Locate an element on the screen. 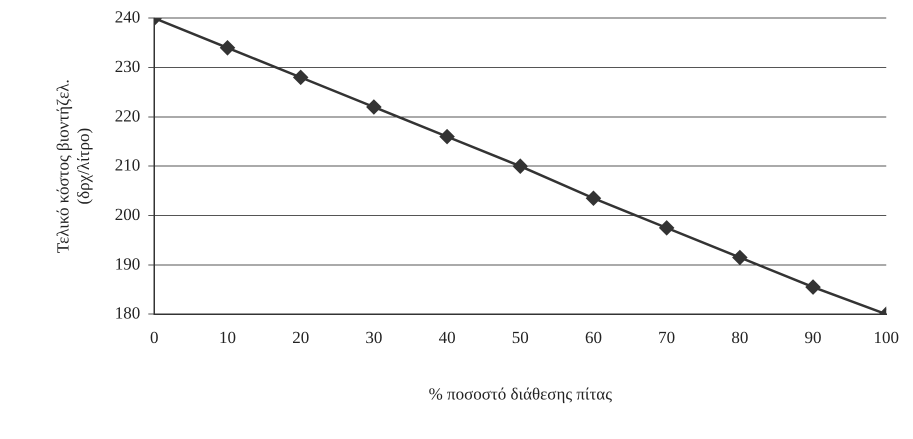  y-tick-label: 180 is located at coordinates (127, 313).